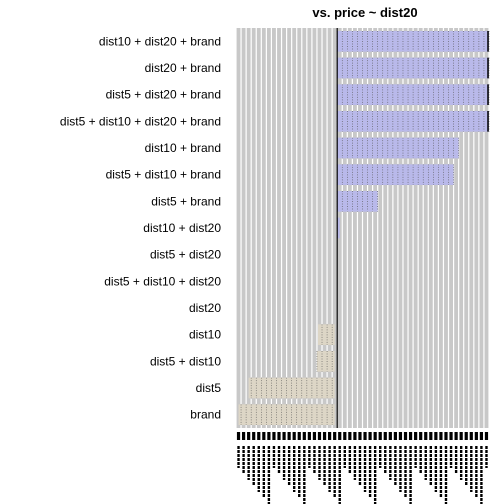  Describe the element at coordinates (185, 255) in the screenshot. I see `row-label: dist5 + dist20` at that location.